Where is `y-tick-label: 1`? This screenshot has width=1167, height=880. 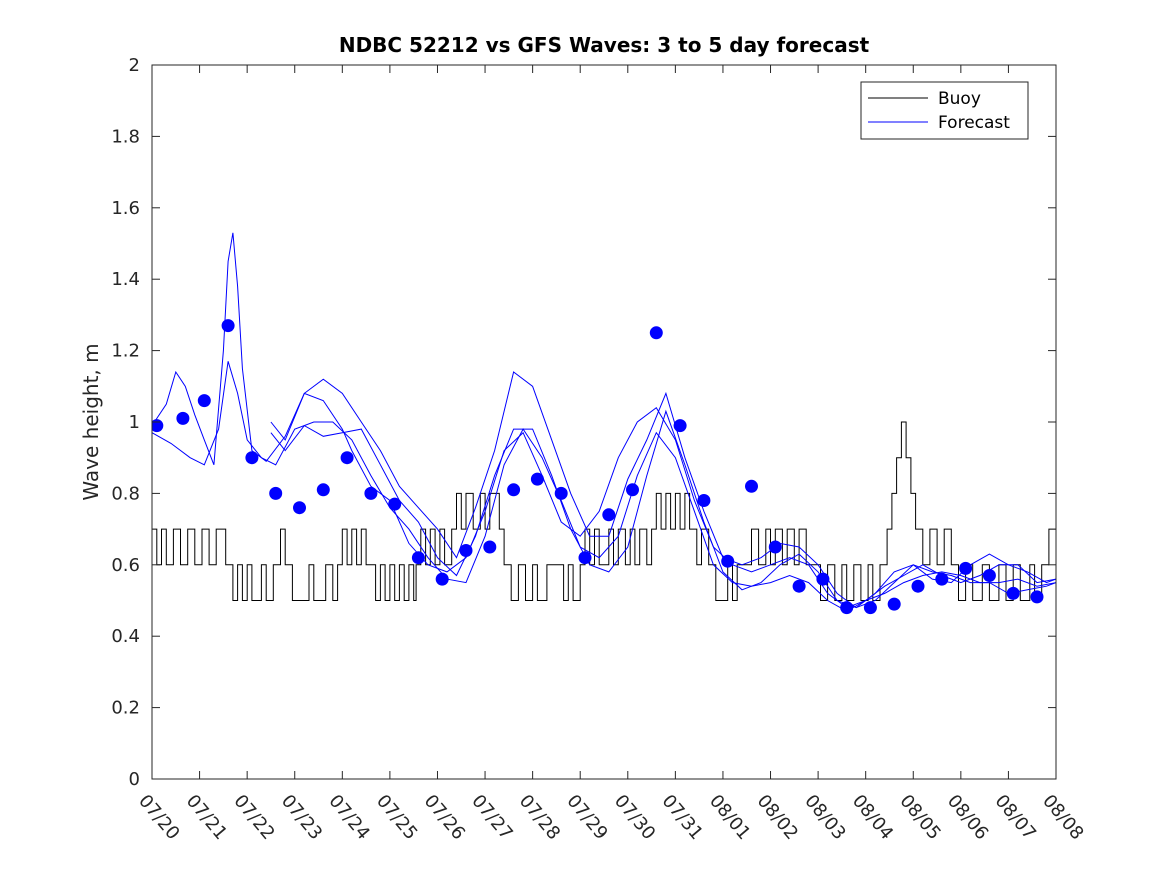 y-tick-label: 1 is located at coordinates (134, 422).